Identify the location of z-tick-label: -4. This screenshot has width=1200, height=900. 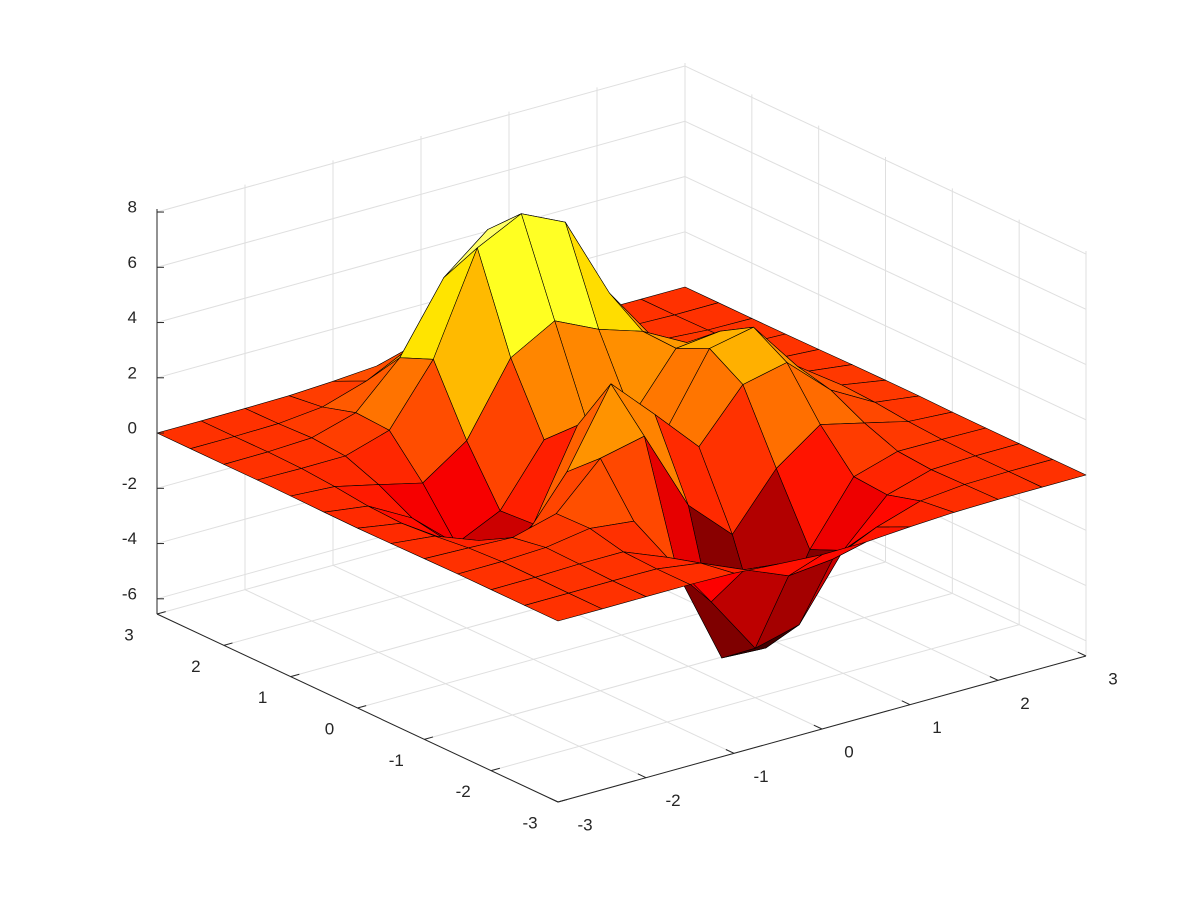
(129, 538).